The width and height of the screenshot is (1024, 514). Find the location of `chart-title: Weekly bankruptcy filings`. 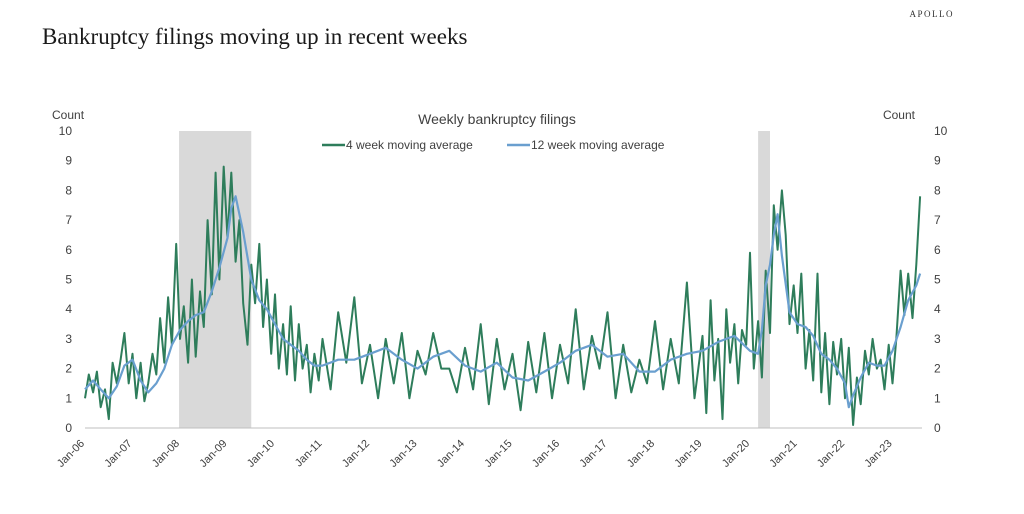

chart-title: Weekly bankruptcy filings is located at coordinates (497, 119).